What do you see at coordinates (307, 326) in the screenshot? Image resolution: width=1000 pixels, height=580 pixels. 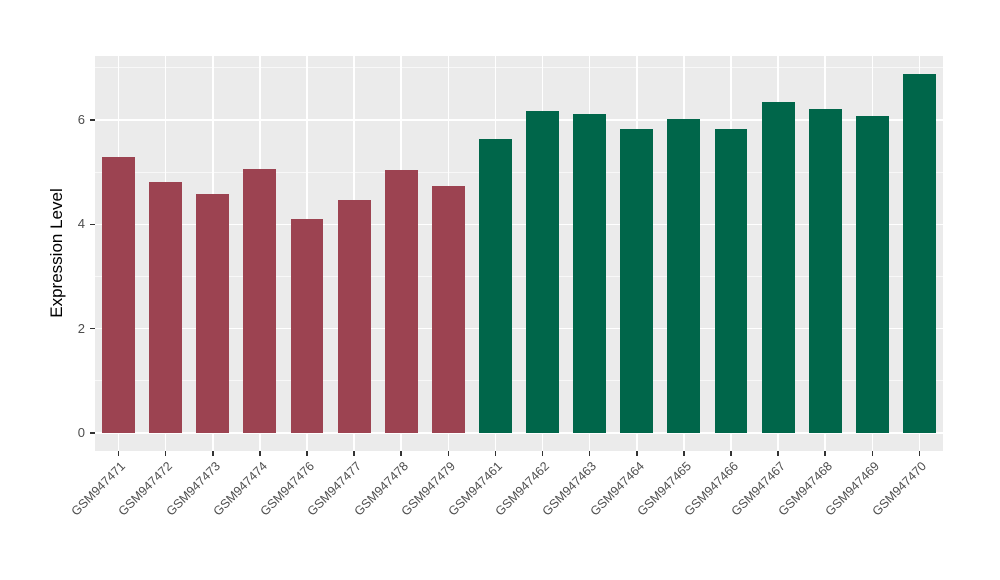 I see `bar-GSM947476` at bounding box center [307, 326].